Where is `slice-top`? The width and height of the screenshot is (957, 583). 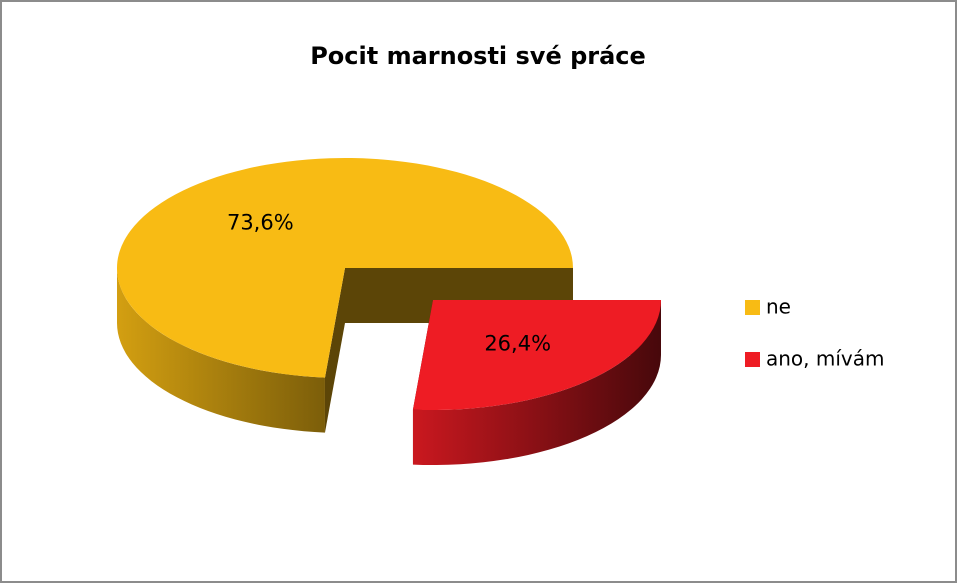
slice-top is located at coordinates (536, 355).